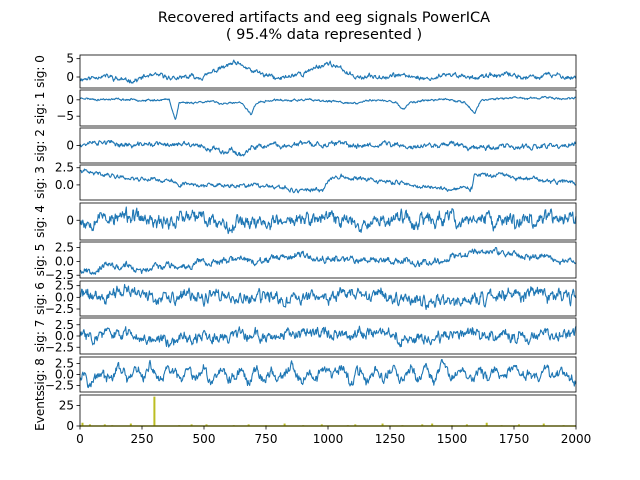 The width and height of the screenshot is (640, 480). Describe the element at coordinates (80, 439) in the screenshot. I see `x-tick-label: 0` at that location.